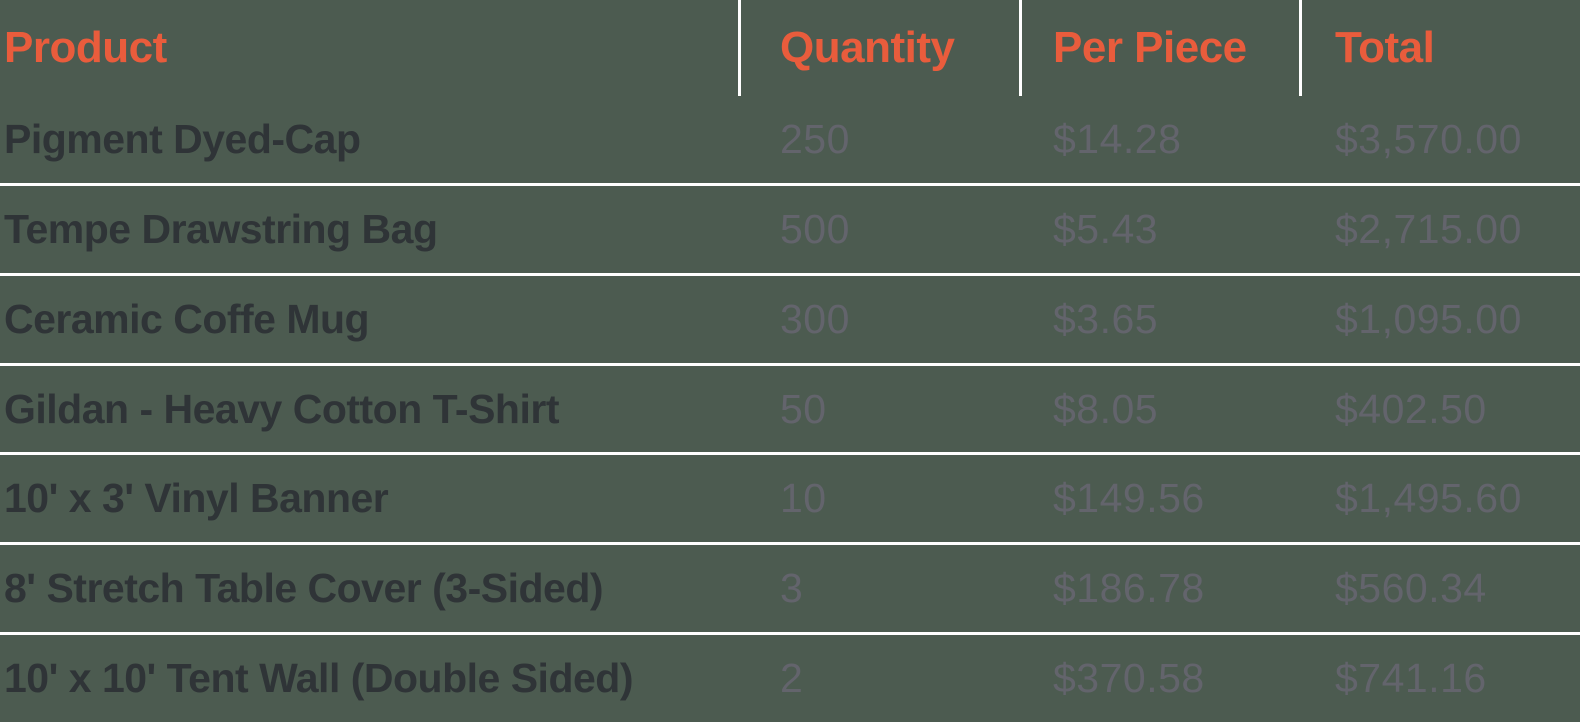 Image resolution: width=1580 pixels, height=722 pixels. What do you see at coordinates (187, 318) in the screenshot?
I see `product-name-cell: Ceramic Coffe Mug` at bounding box center [187, 318].